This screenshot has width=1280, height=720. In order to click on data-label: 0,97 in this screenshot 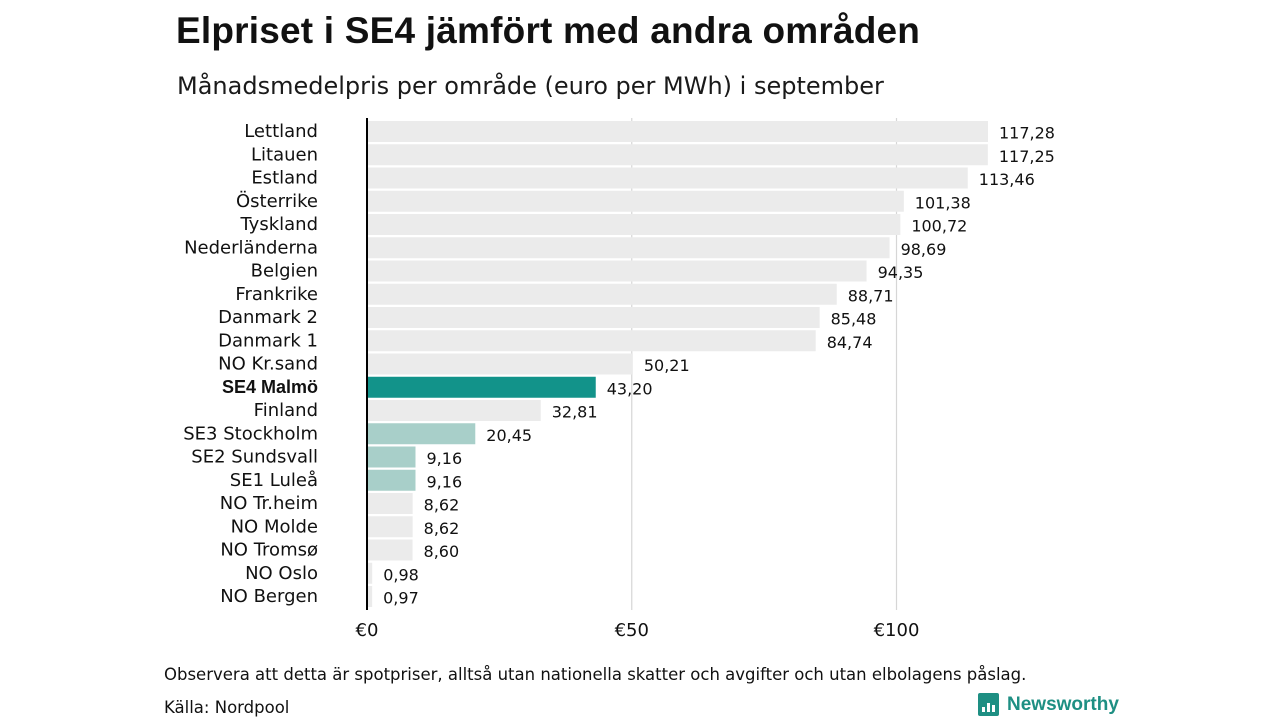, I will do `click(401, 598)`.